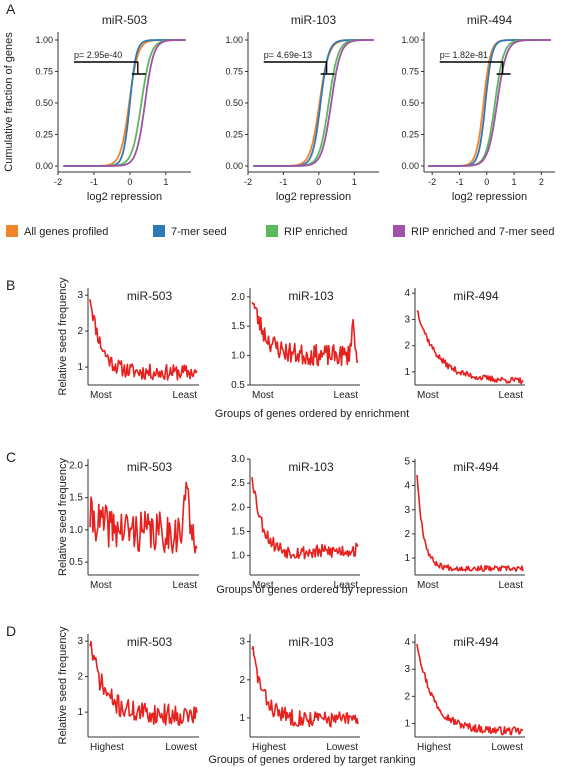  What do you see at coordinates (234, 103) in the screenshot?
I see `y-tick-label-a2-2: 0.50` at bounding box center [234, 103].